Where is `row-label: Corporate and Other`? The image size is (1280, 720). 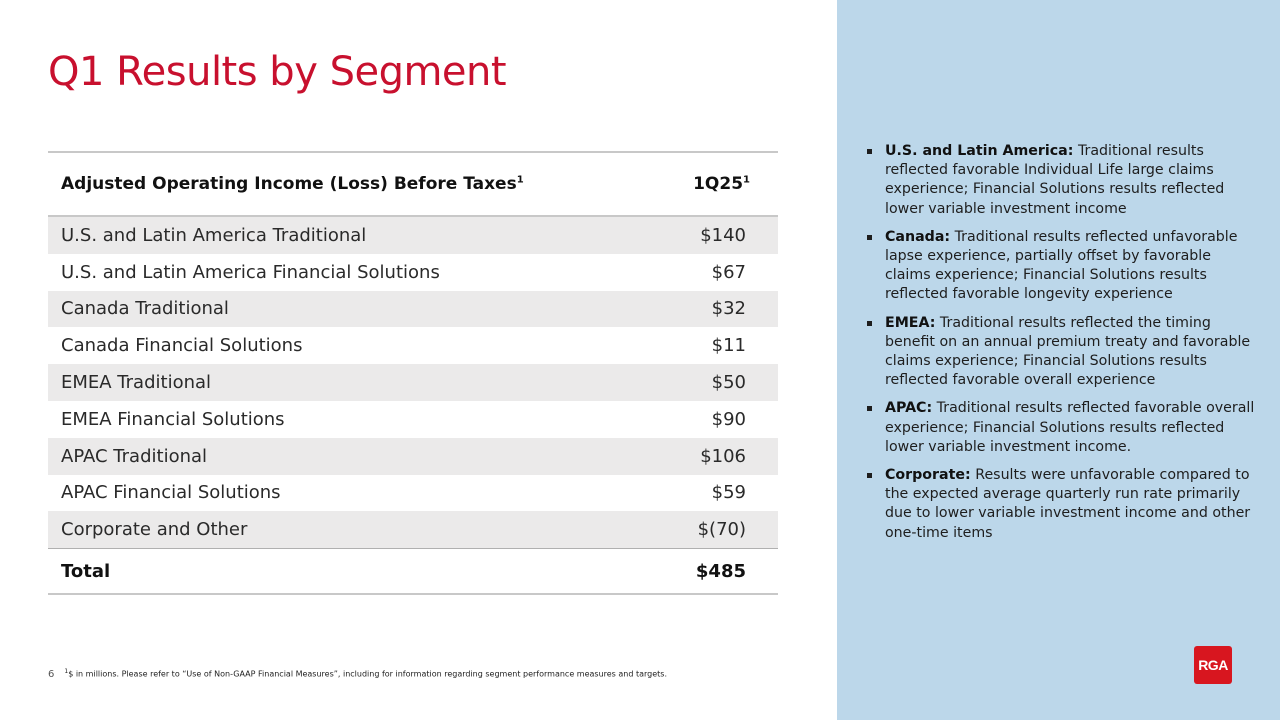
row-label: Corporate and Other is located at coordinates (358, 530).